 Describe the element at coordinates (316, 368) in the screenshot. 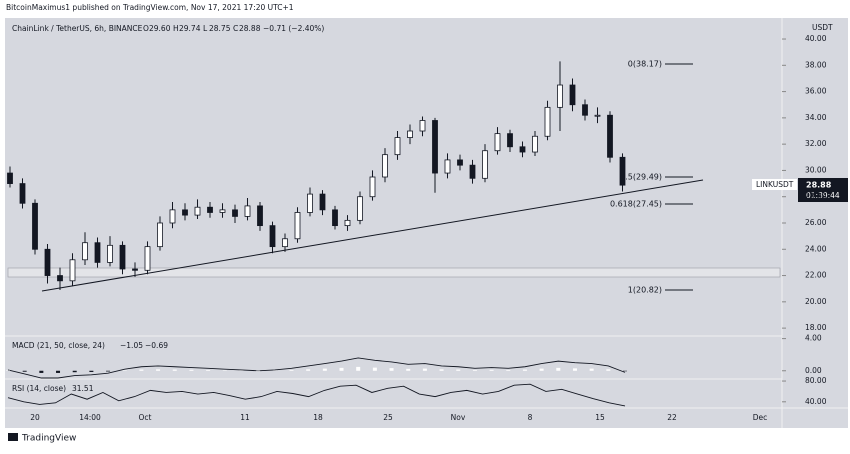

I see `macd-line` at that location.